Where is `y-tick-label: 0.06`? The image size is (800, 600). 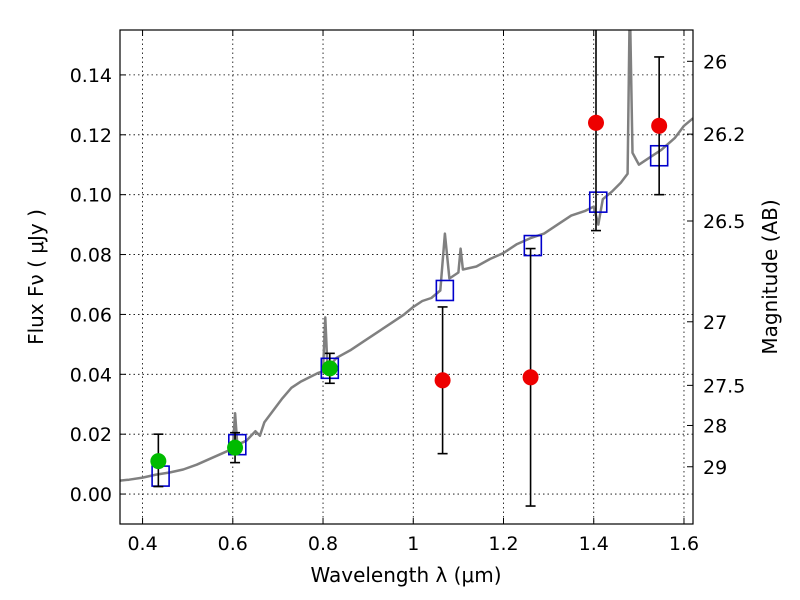
y-tick-label: 0.06 is located at coordinates (91, 315).